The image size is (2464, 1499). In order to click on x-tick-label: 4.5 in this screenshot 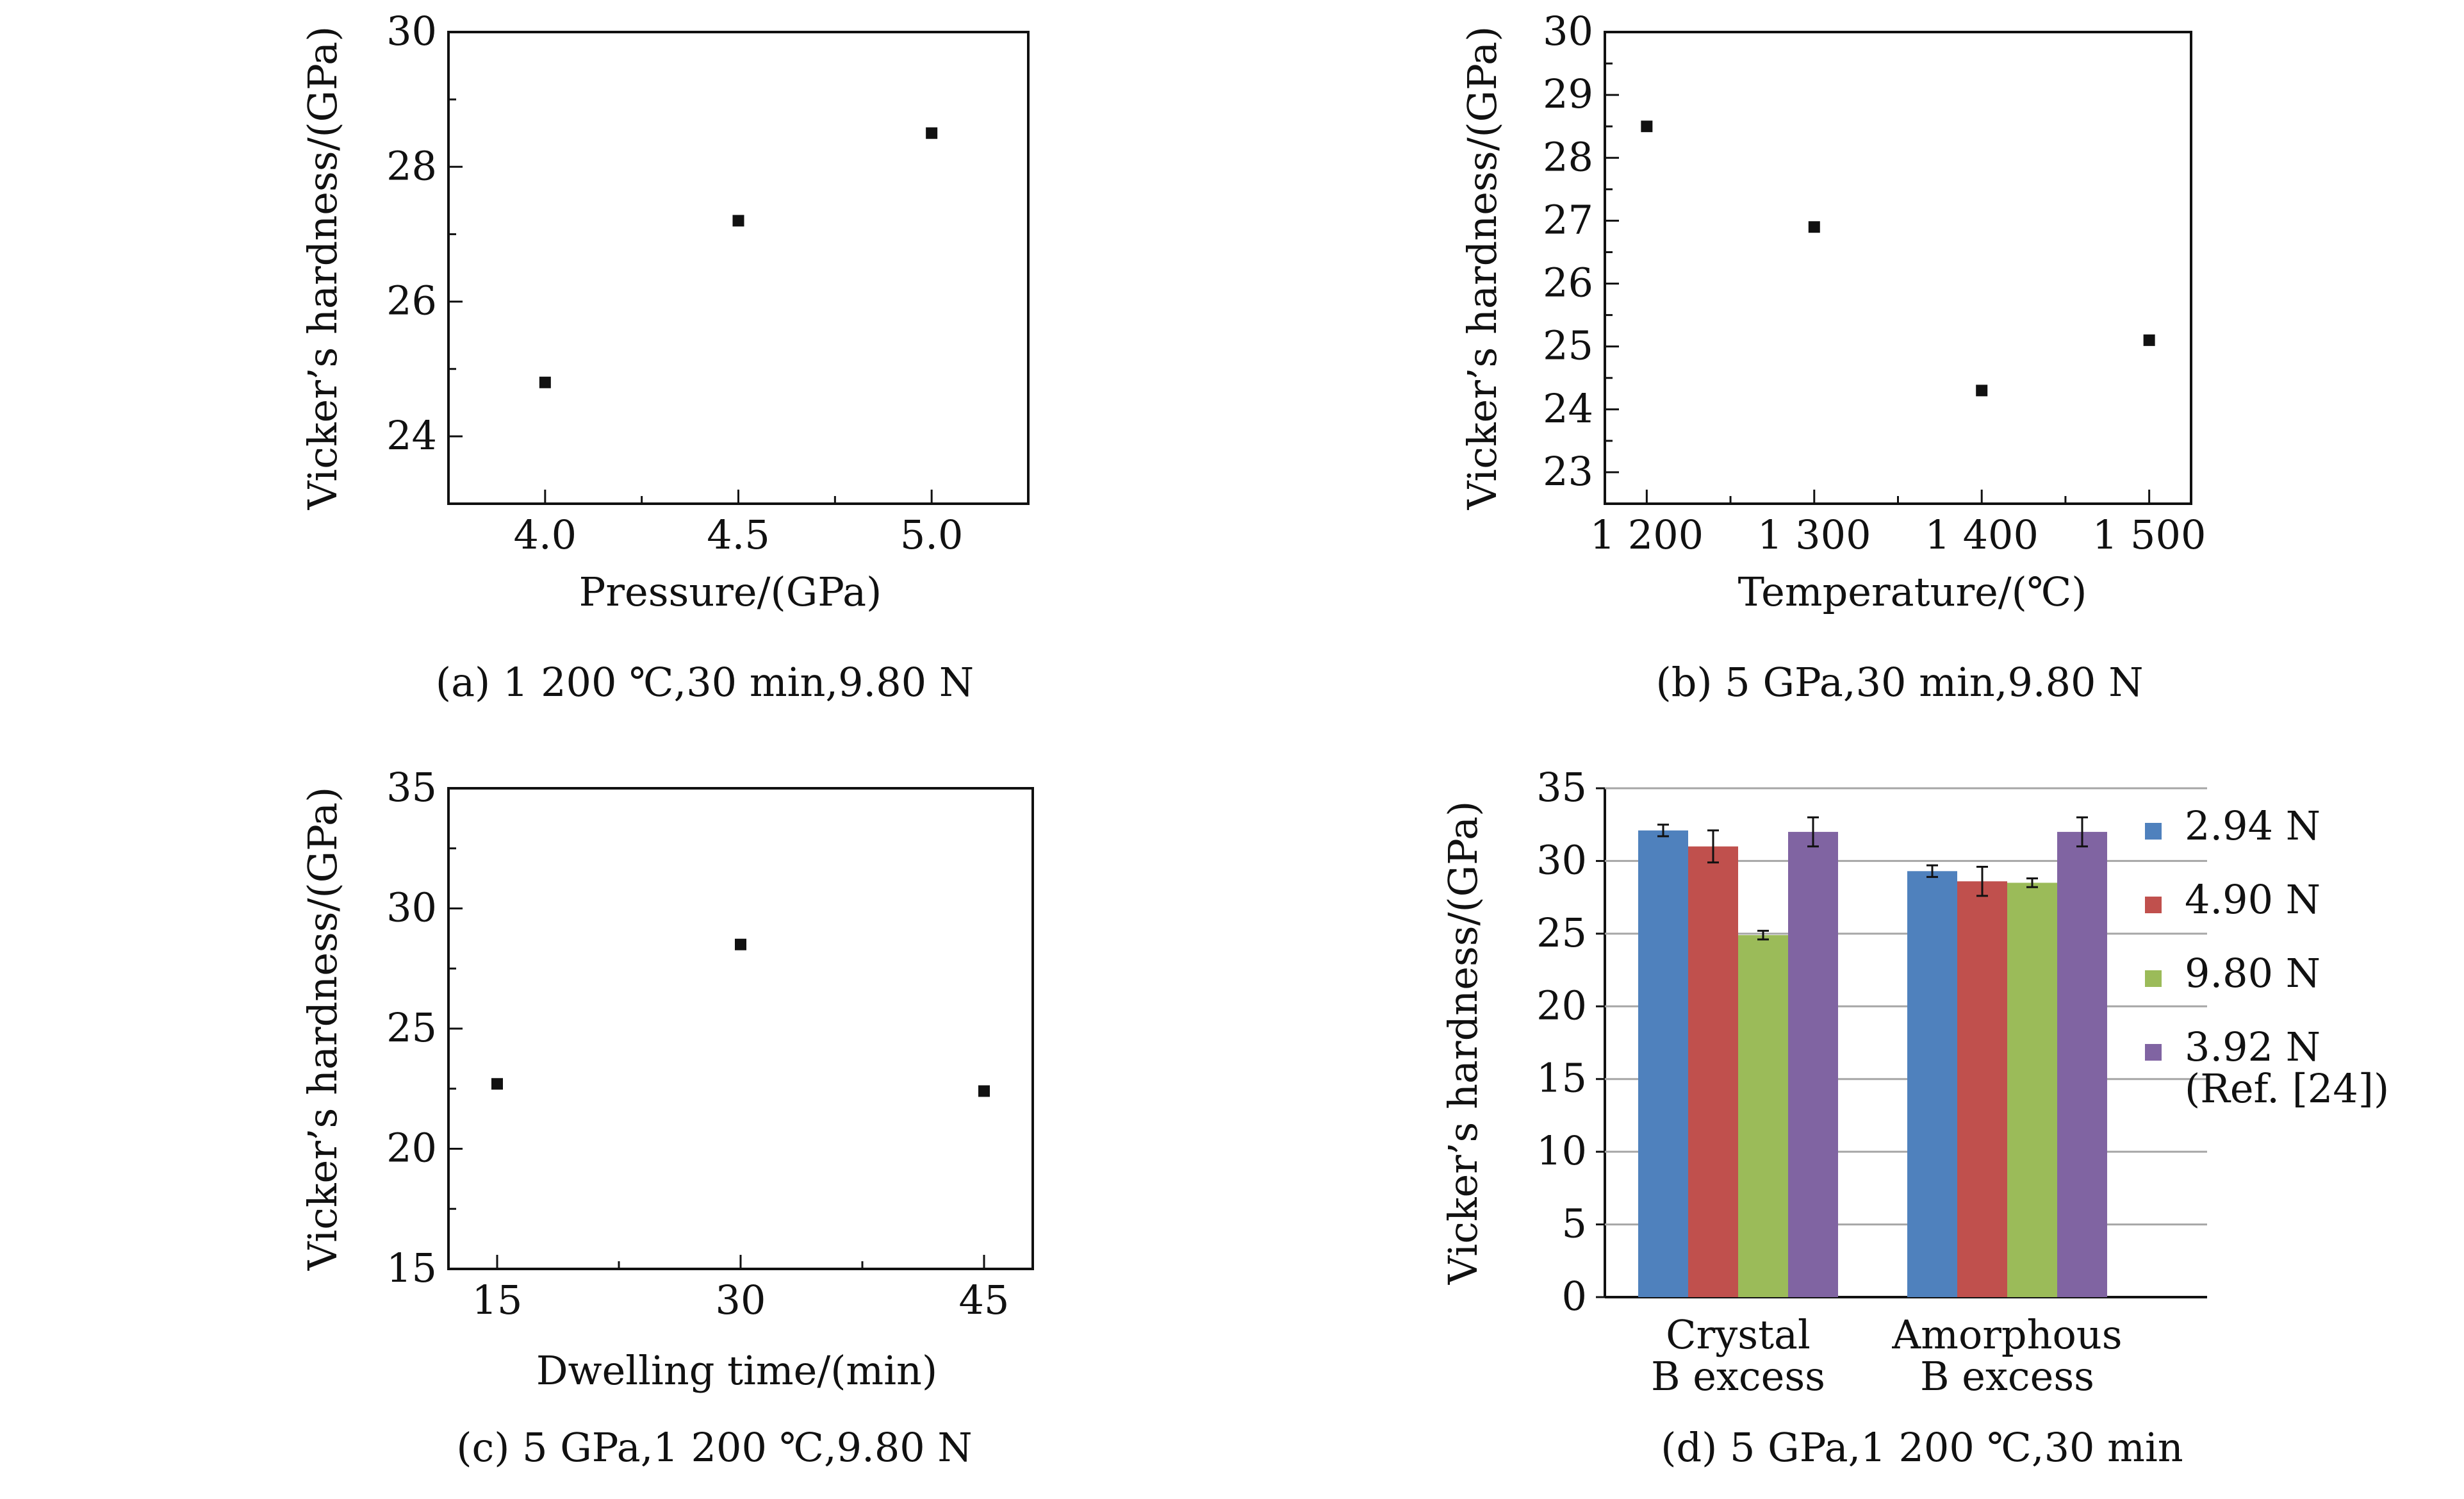, I will do `click(738, 534)`.